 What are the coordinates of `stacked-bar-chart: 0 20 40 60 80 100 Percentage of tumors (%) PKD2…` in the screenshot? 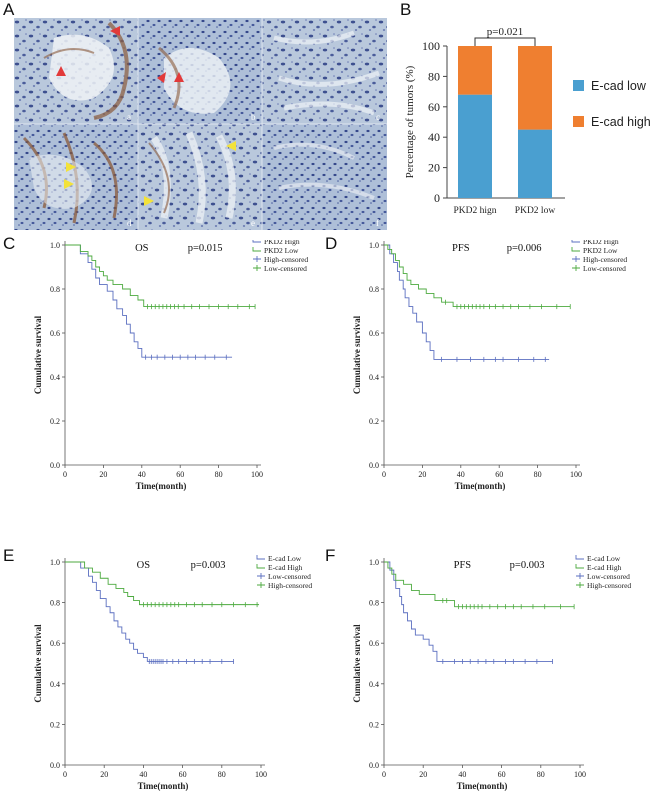 It's located at (527, 121).